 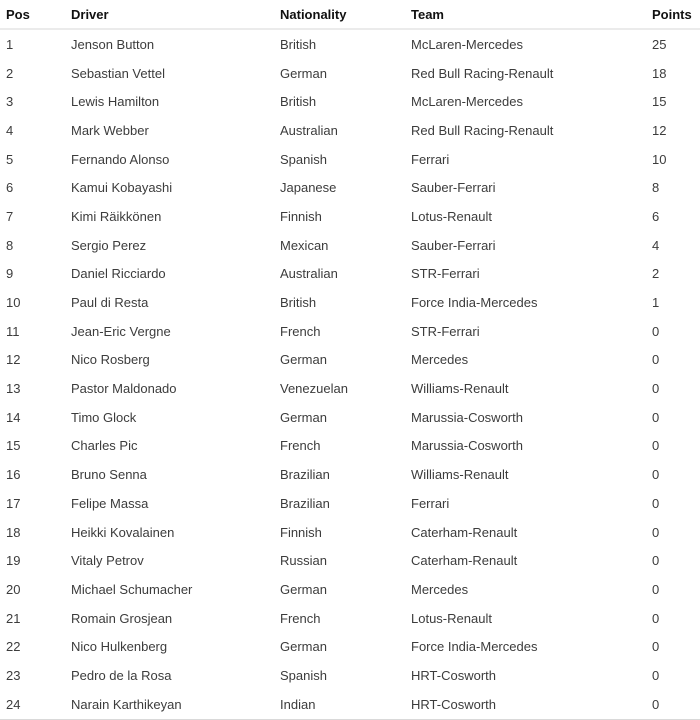 I want to click on cell-driver: Kamui Kobayashi, so click(x=122, y=188).